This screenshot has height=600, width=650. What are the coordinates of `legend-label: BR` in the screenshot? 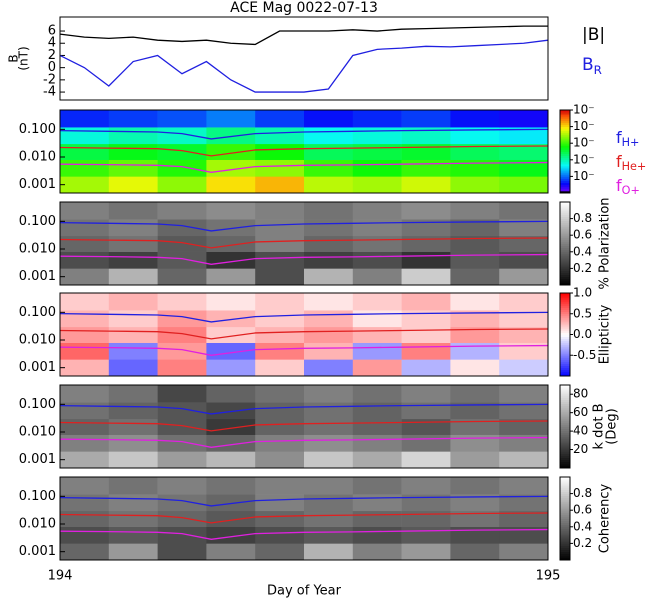 It's located at (592, 66).